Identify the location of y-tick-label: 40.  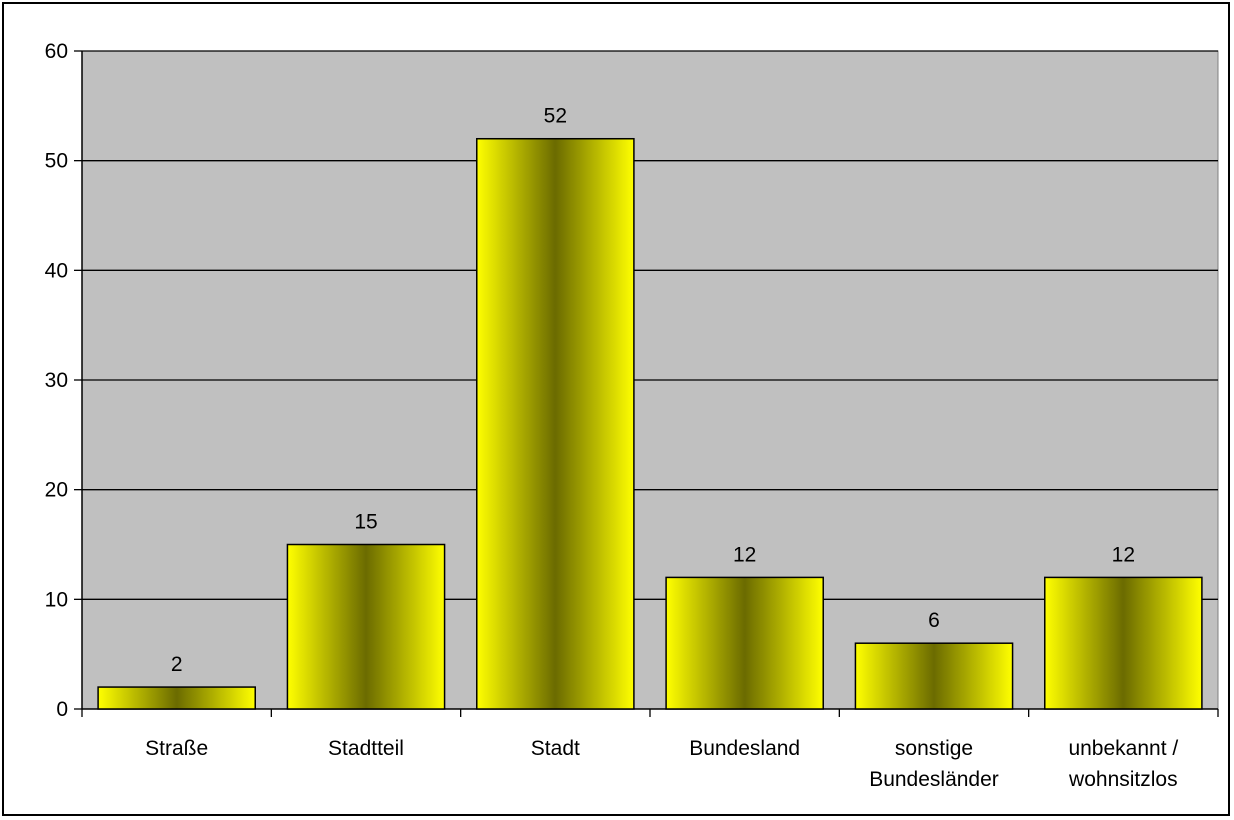
(56, 270).